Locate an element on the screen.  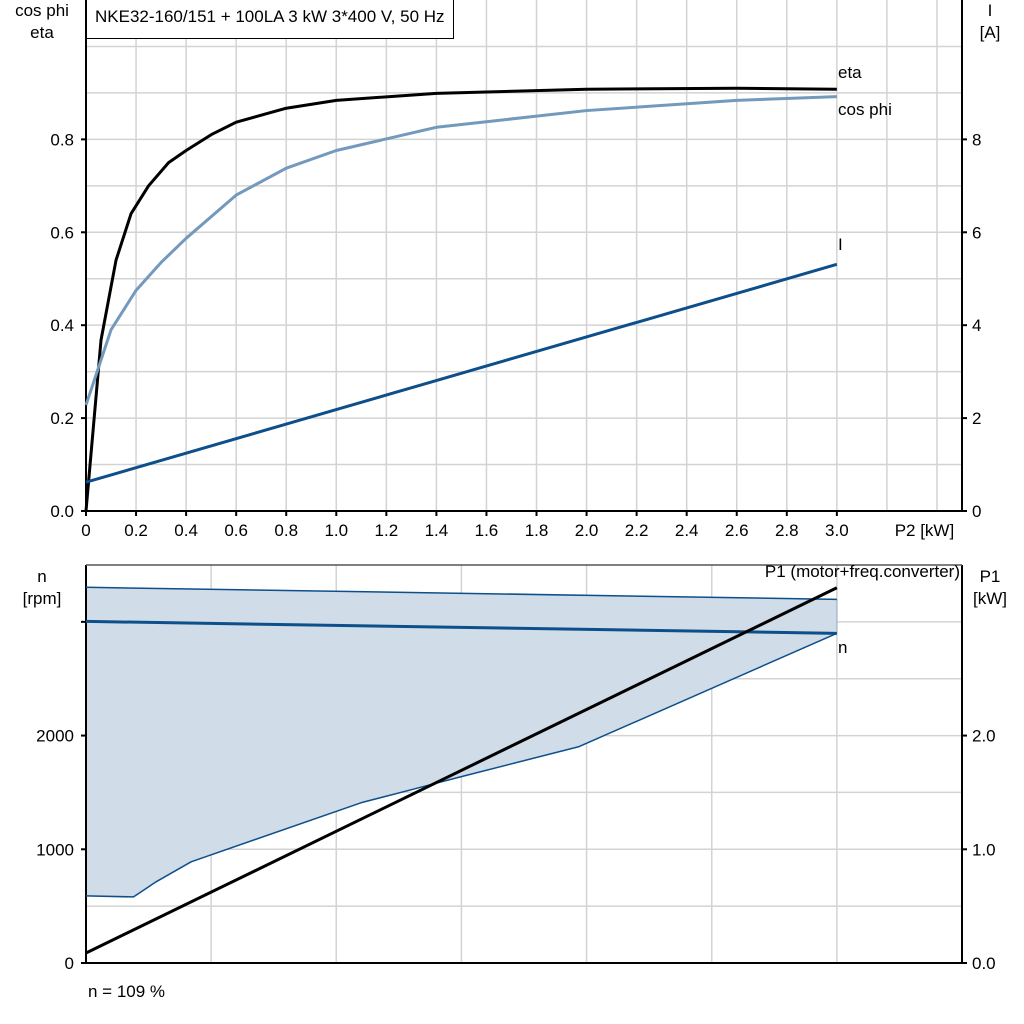
x-tick-label: 1.2 is located at coordinates (387, 530).